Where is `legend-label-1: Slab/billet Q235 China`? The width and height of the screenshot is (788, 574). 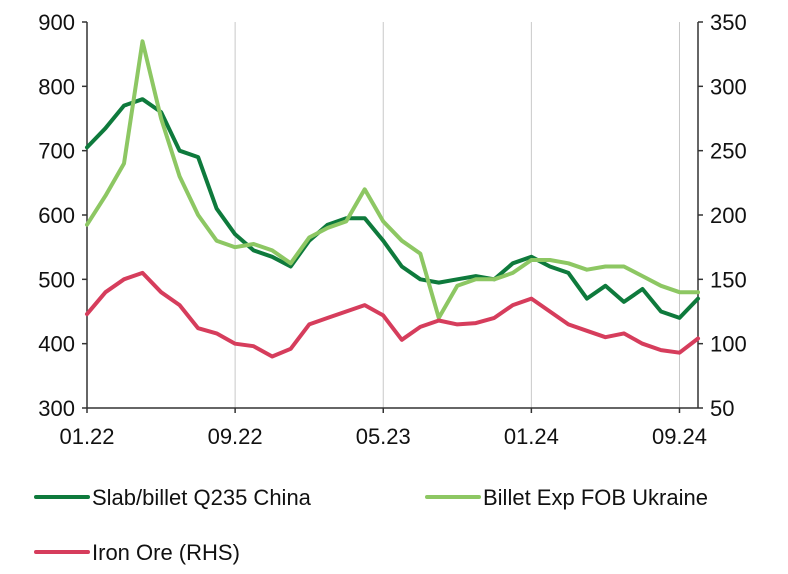
legend-label-1: Slab/billet Q235 China is located at coordinates (202, 497).